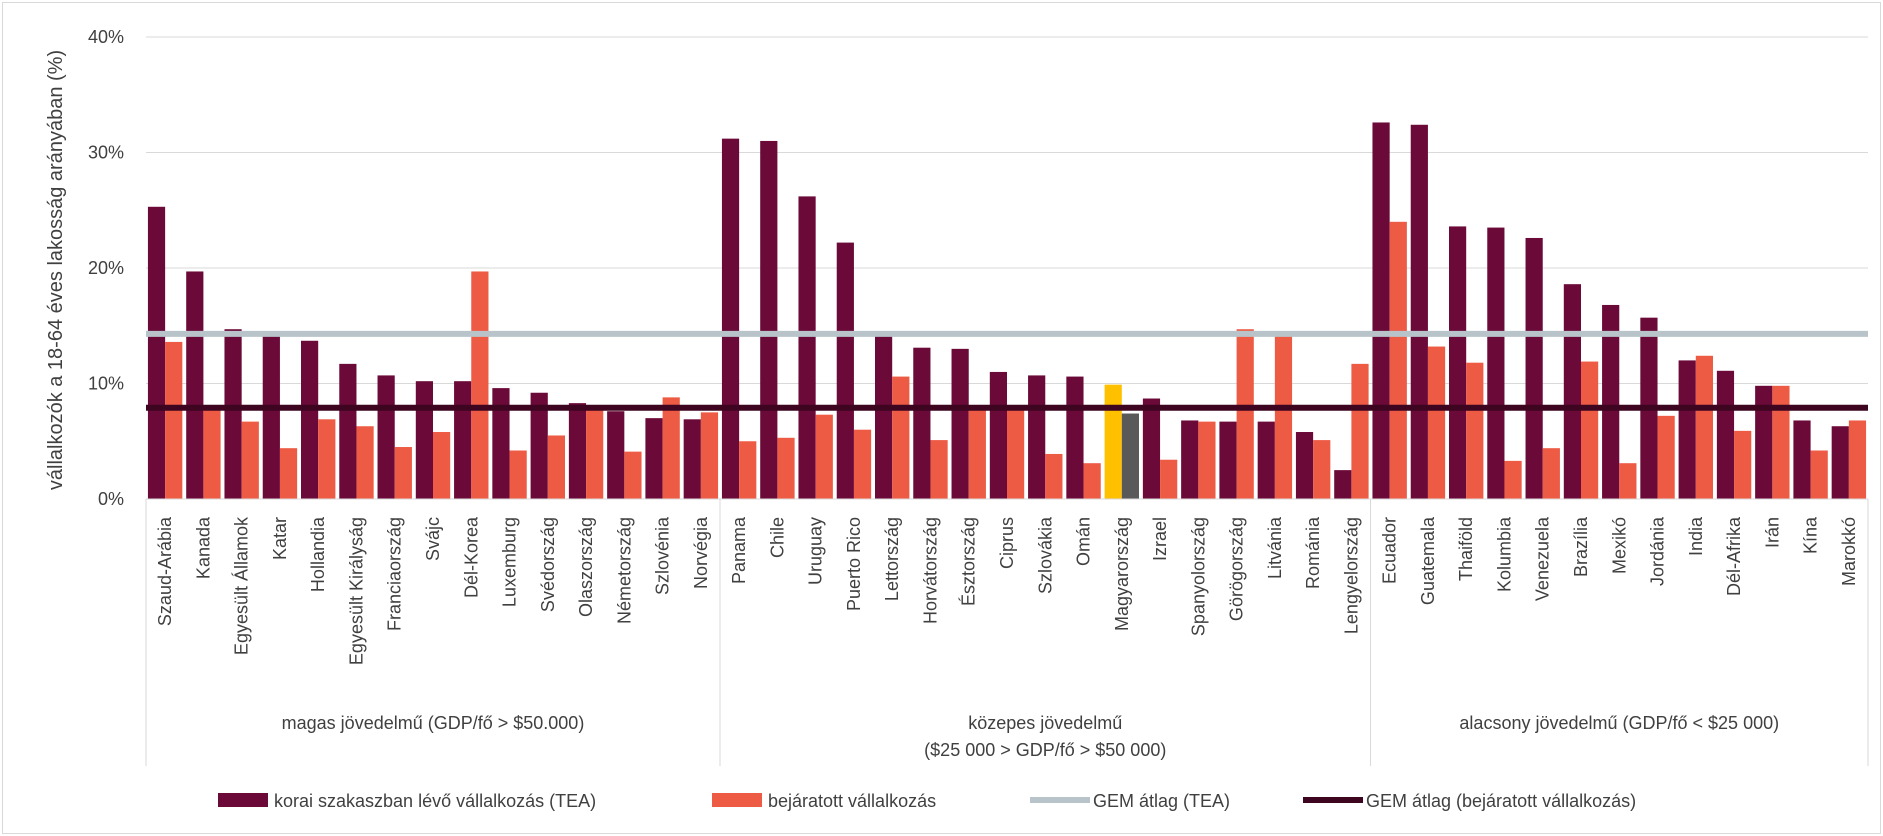 The height and width of the screenshot is (836, 1883). I want to click on category-label: Lengyelország, so click(1351, 575).